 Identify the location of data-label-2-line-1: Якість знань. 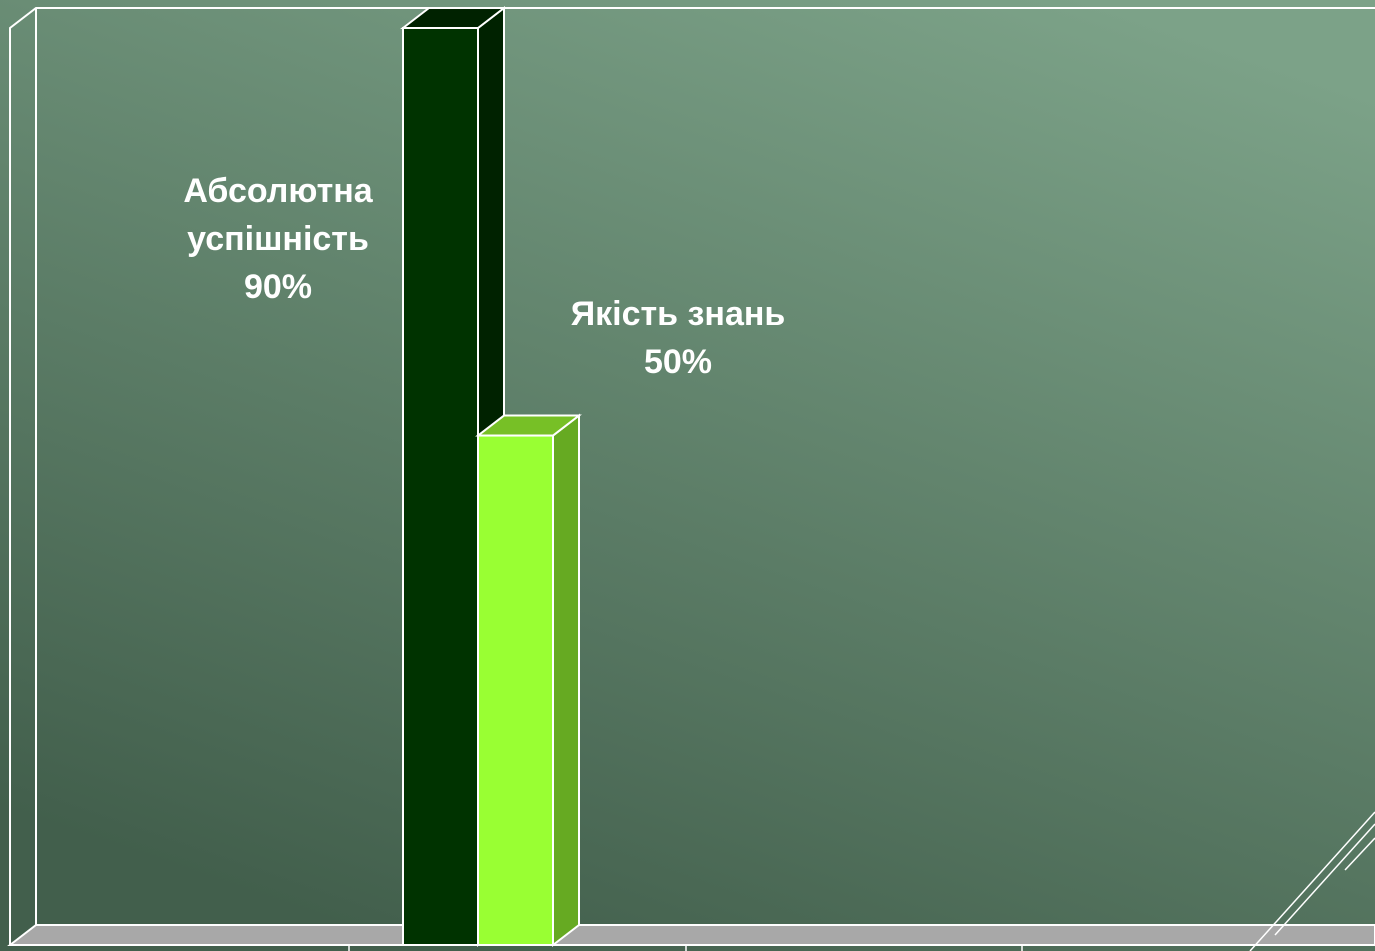
(678, 314).